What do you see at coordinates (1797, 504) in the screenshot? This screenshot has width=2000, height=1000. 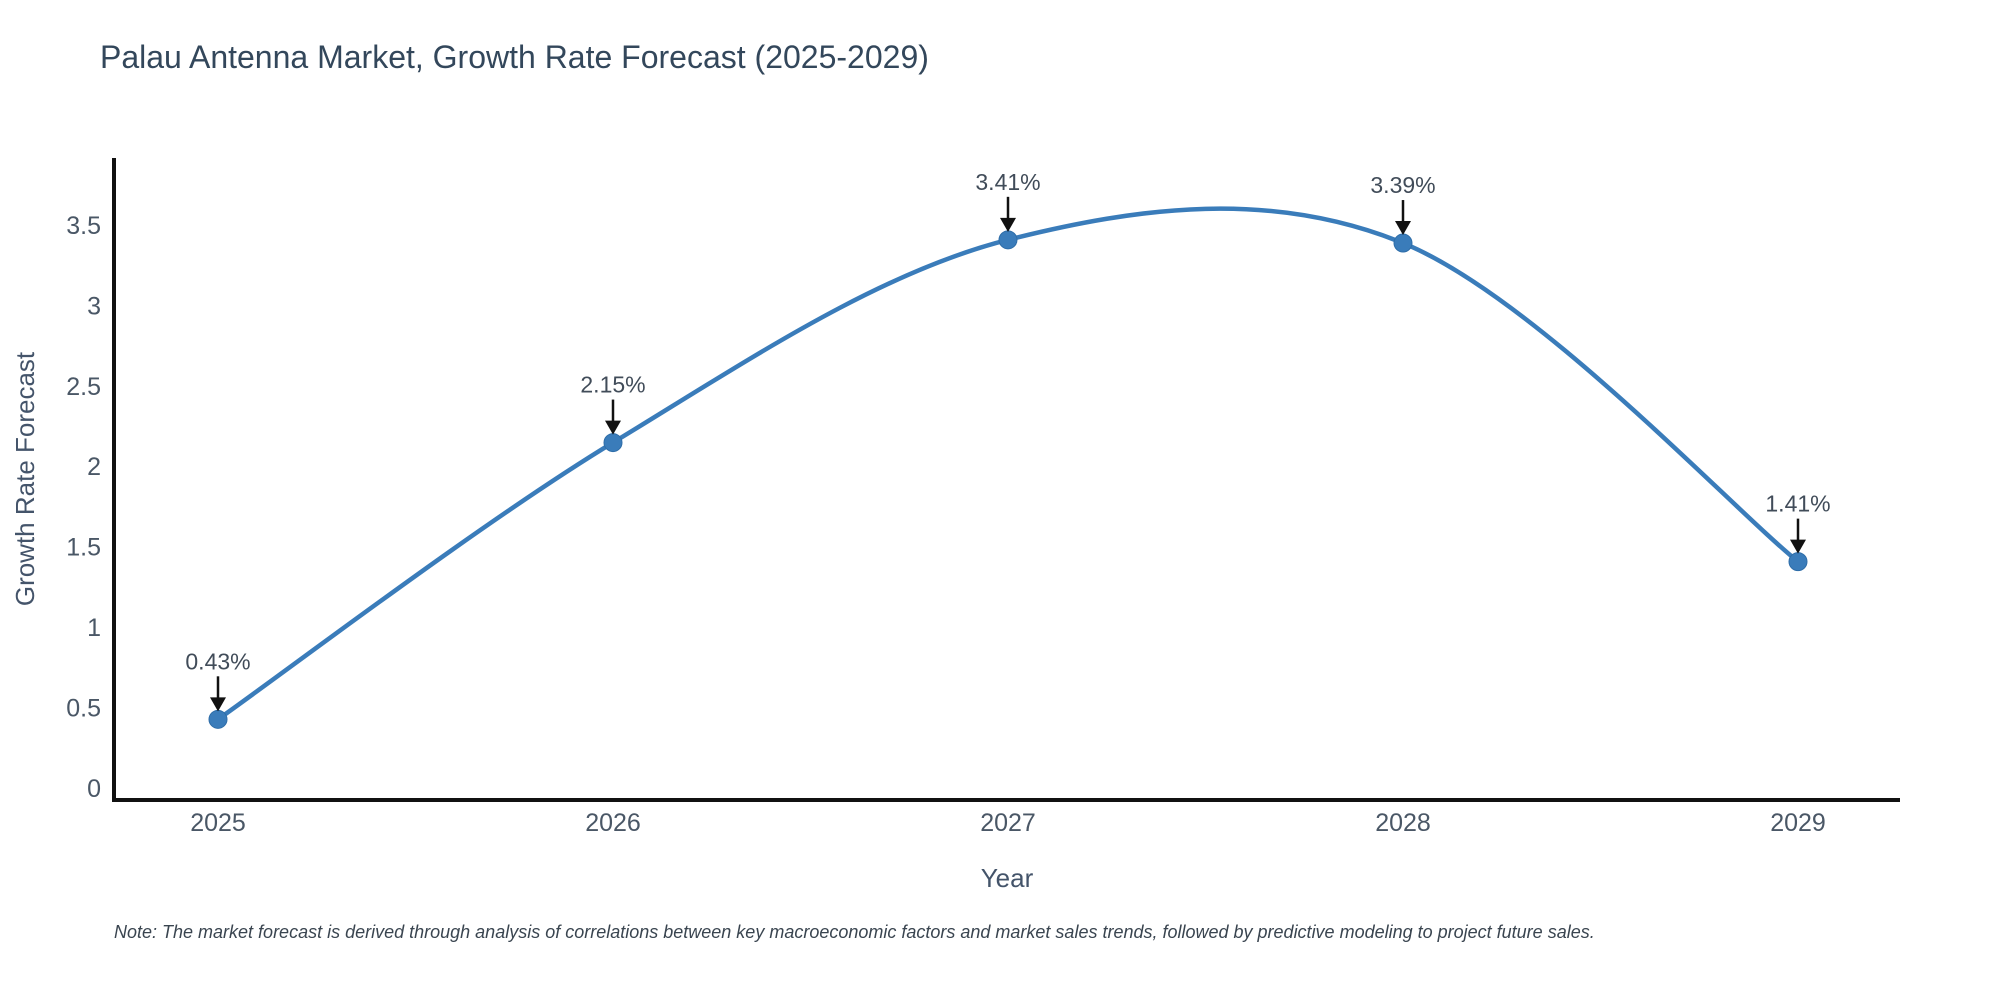 I see `point-value-label: 1.41%` at bounding box center [1797, 504].